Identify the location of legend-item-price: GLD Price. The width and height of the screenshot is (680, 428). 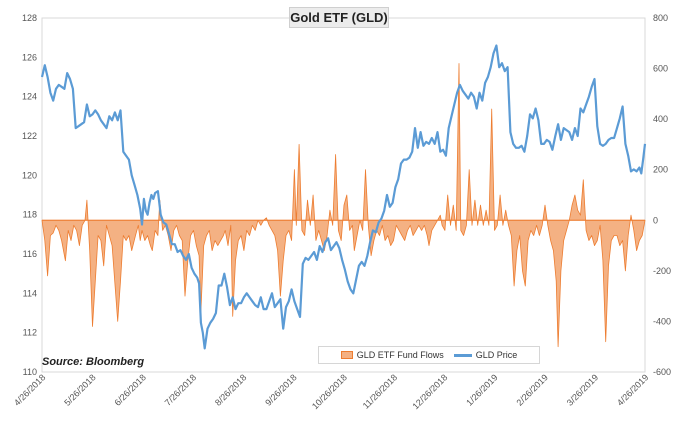
(485, 355).